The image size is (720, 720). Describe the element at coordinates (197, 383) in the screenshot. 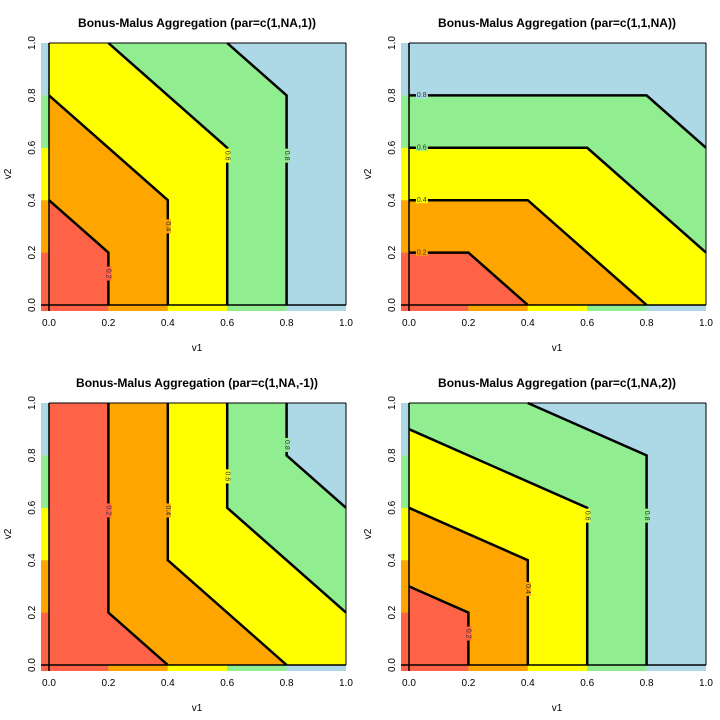

I see `chart-title: Bonus-Malus Aggregation (par=c(1,NA,-1))` at that location.